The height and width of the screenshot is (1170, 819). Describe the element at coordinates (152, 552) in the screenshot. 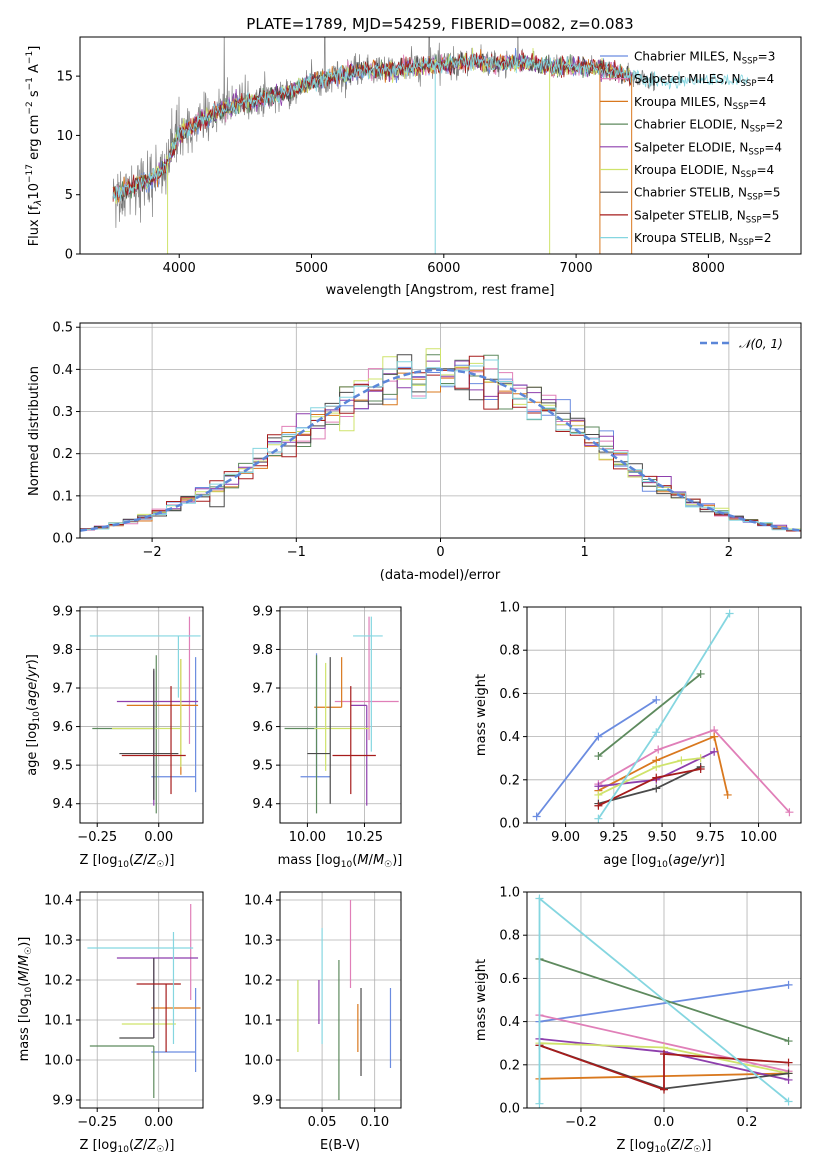

I see `residual-xtick-label: −2` at that location.